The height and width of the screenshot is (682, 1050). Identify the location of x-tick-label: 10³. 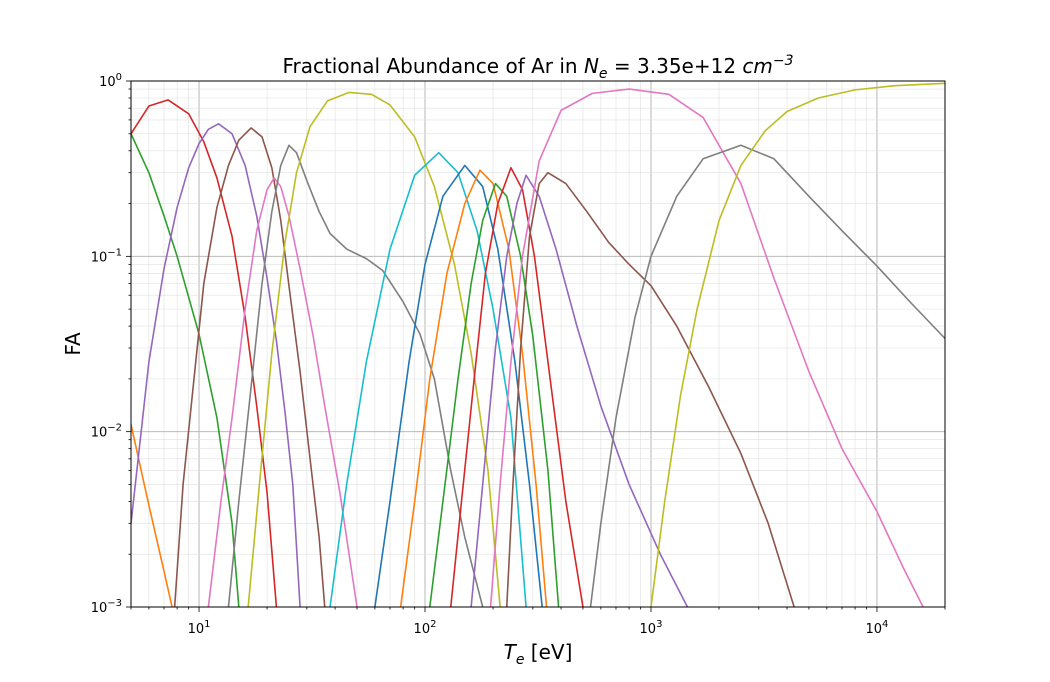
(651, 628).